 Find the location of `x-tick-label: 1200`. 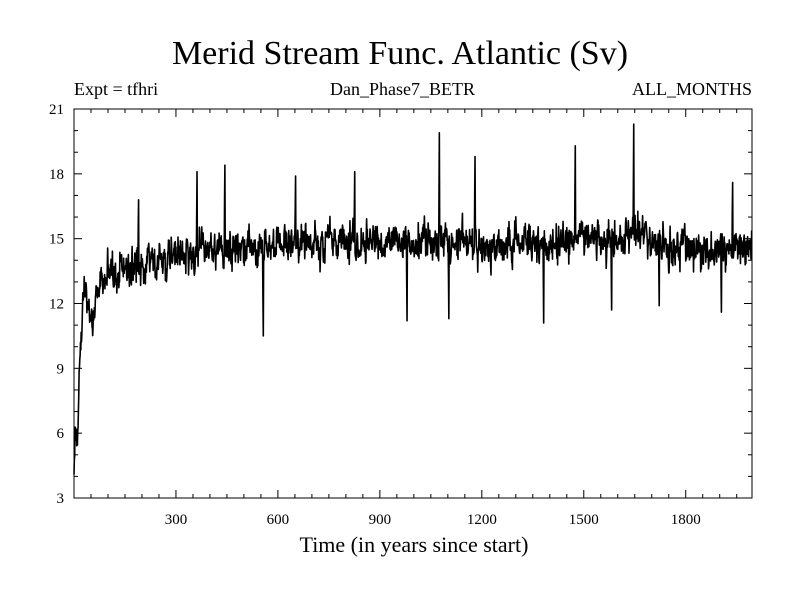

x-tick-label: 1200 is located at coordinates (482, 520).